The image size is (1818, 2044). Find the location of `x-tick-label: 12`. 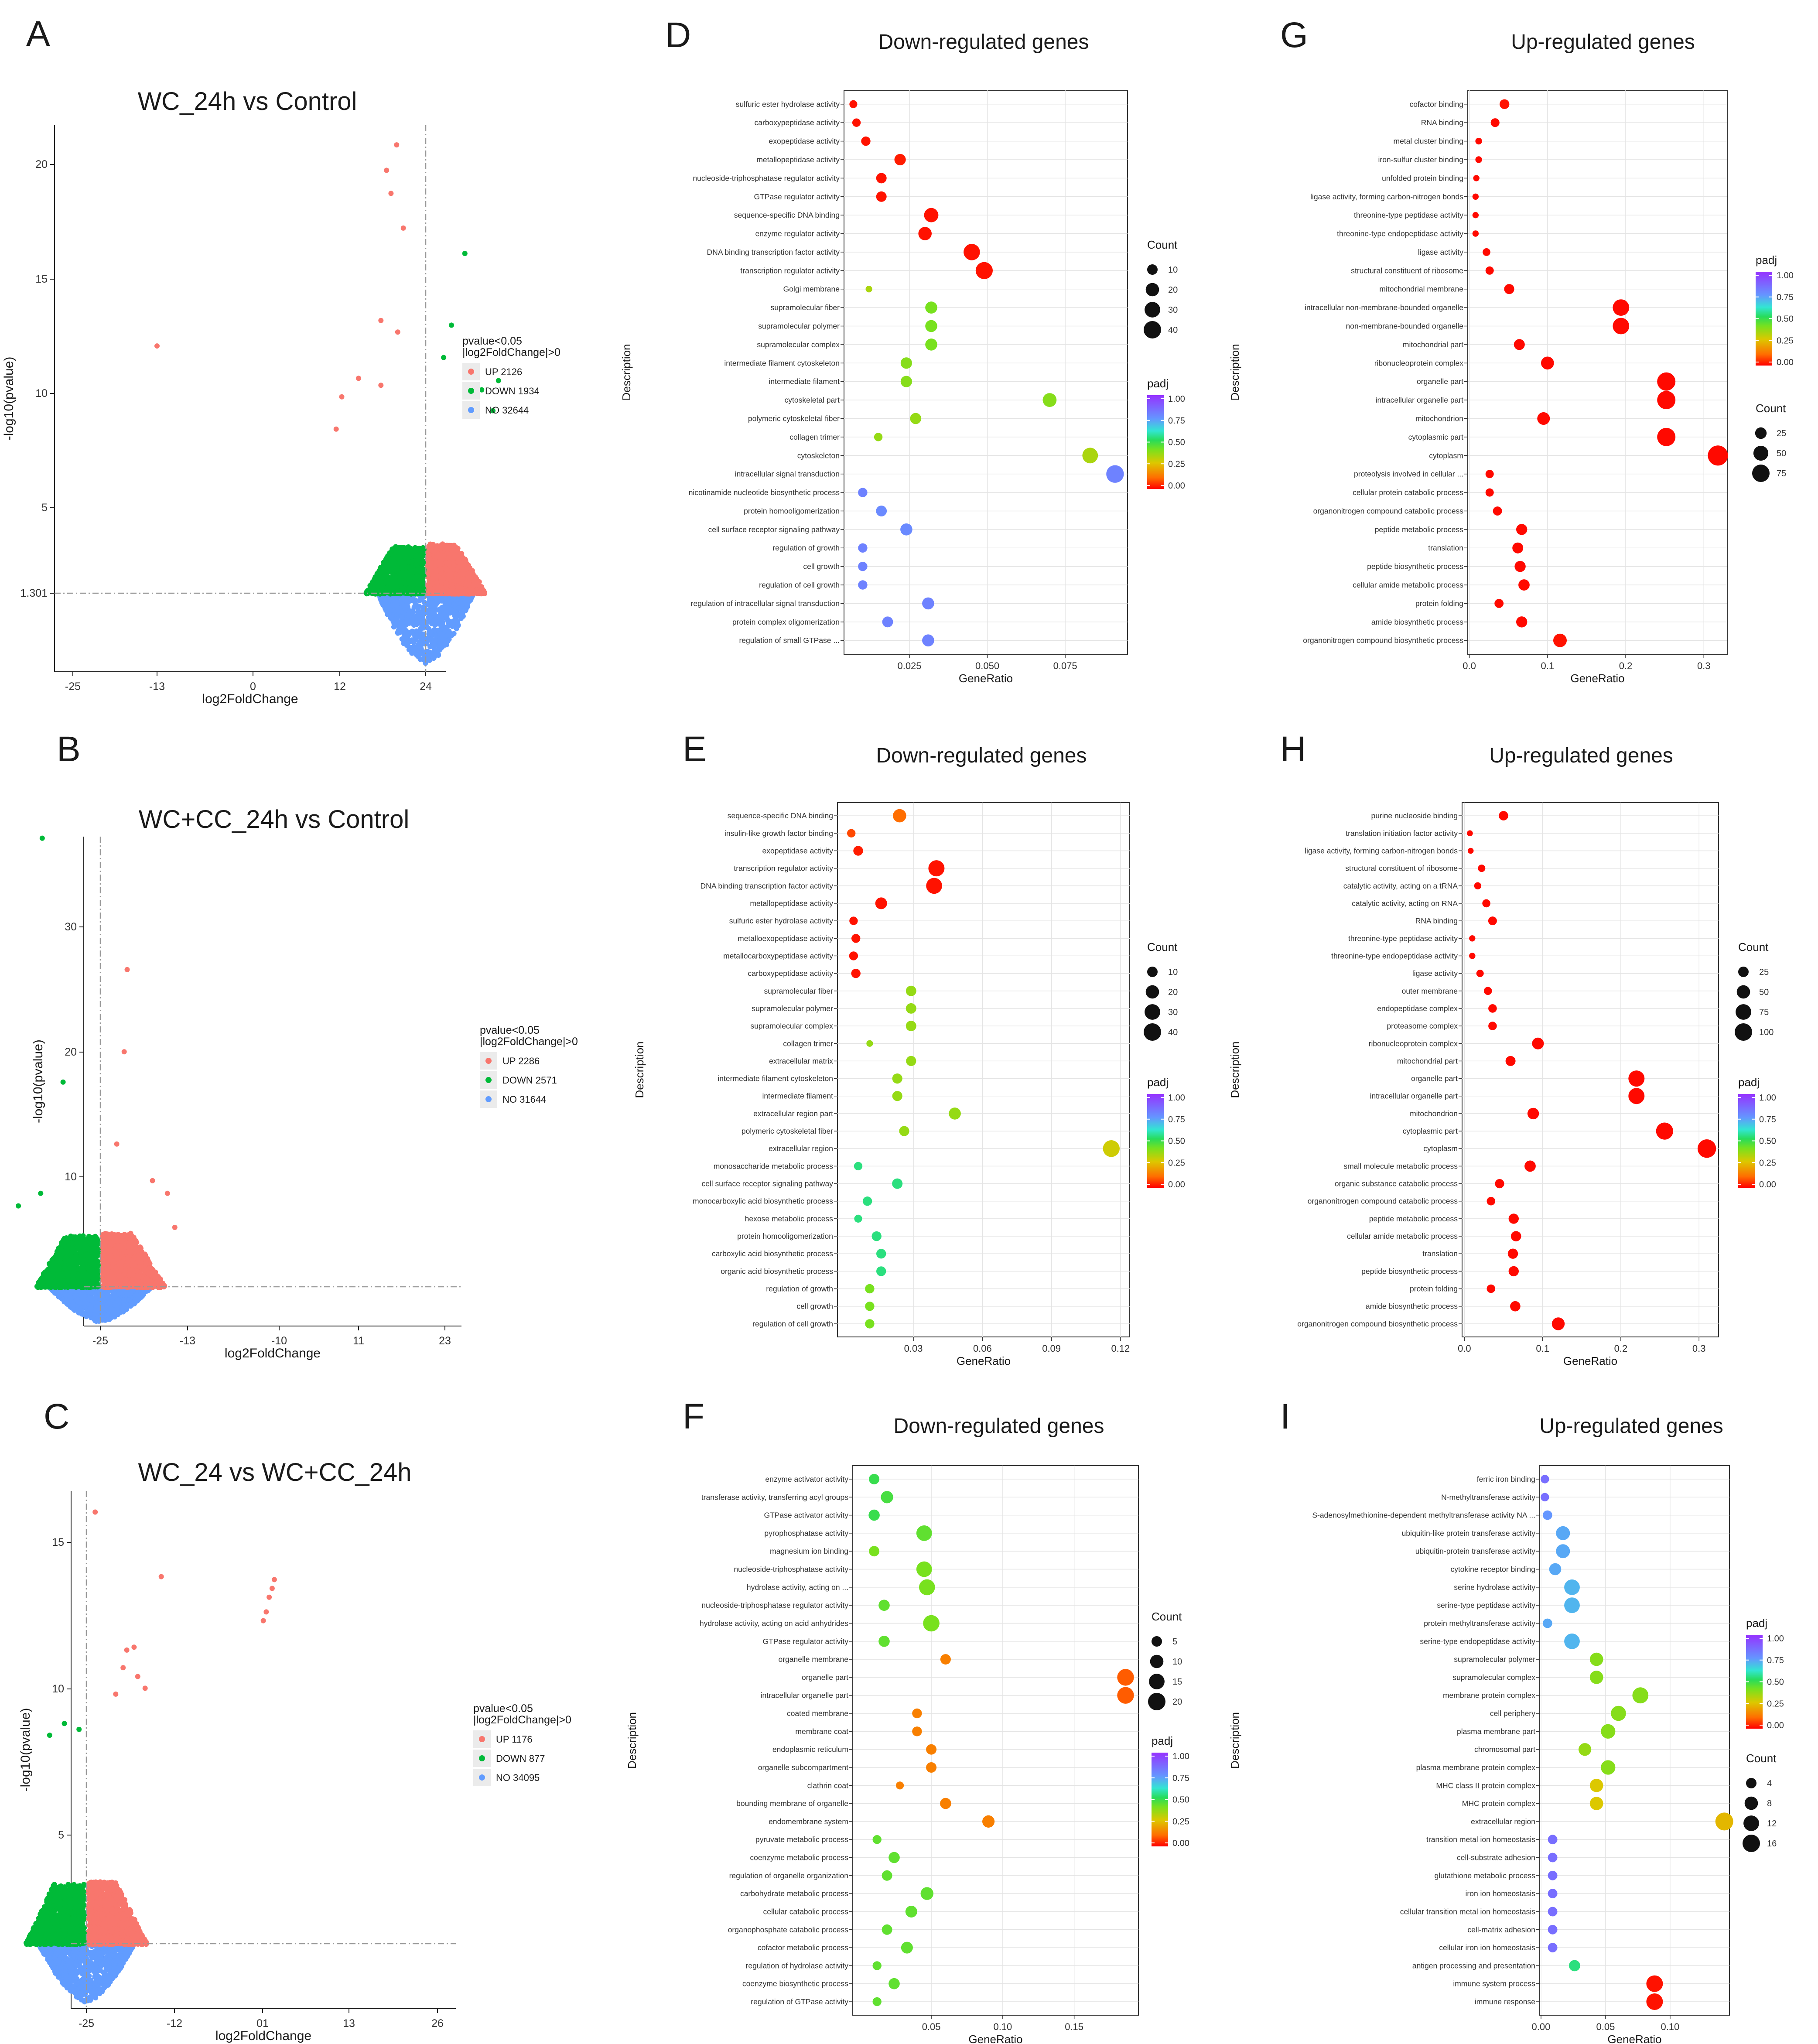

x-tick-label: 12 is located at coordinates (340, 686).